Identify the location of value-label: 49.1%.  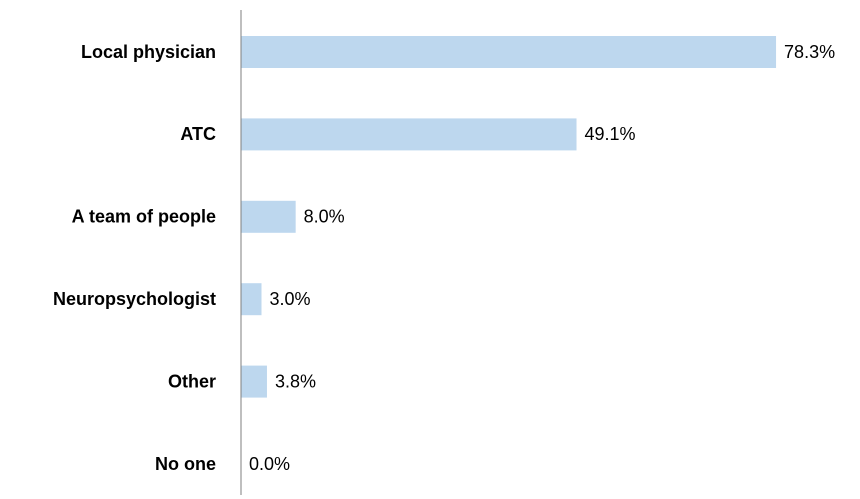
(610, 134).